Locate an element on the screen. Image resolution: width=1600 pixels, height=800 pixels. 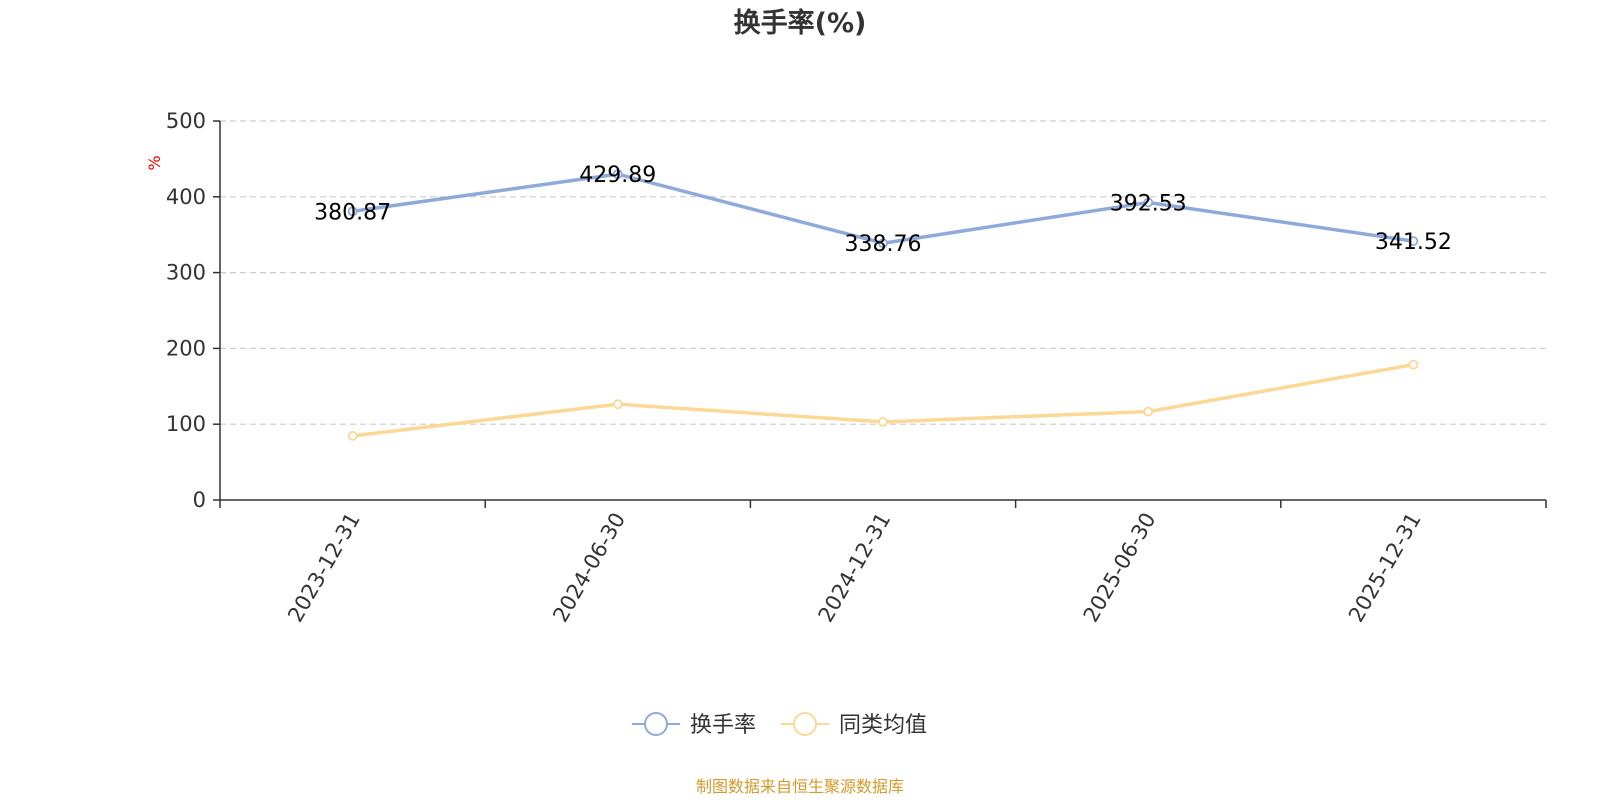
x-tick-label: 2025-06-30 is located at coordinates (1120, 568).